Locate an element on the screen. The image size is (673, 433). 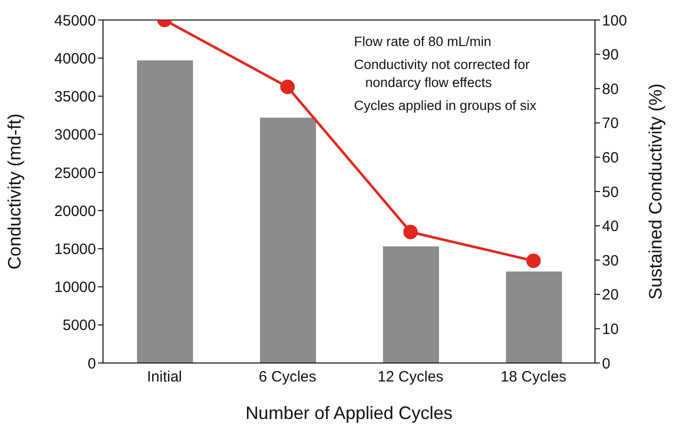
y2-tick-label: 100 is located at coordinates (615, 21).